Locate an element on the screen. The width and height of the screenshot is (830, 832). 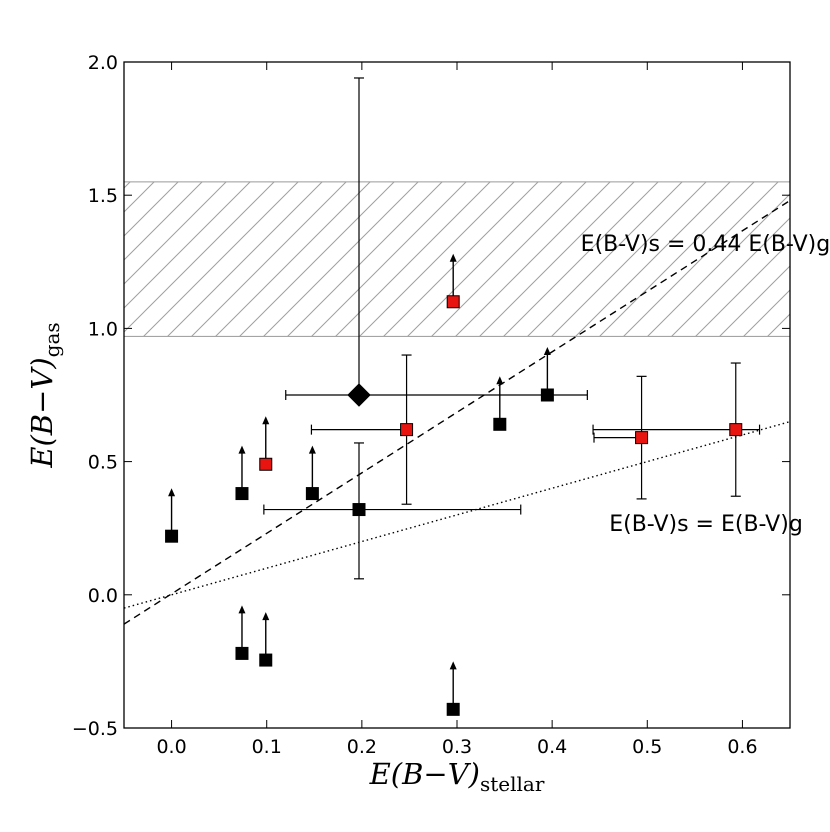
dashed-line-annotation: E(B-V)s = 0.44 E(B-V)g is located at coordinates (705, 244).